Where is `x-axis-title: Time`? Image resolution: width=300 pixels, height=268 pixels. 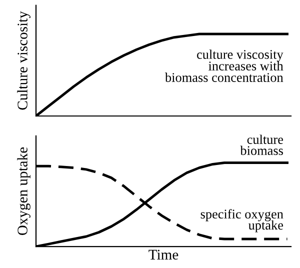 x-axis-title: Time is located at coordinates (163, 255).